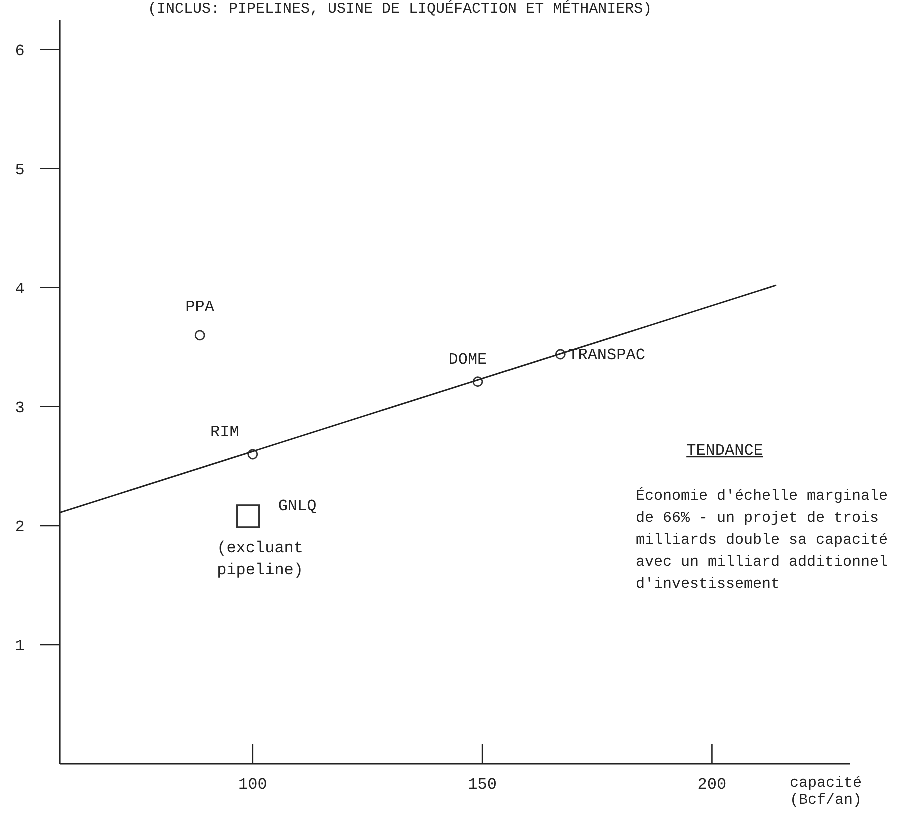 The width and height of the screenshot is (898, 821). What do you see at coordinates (482, 785) in the screenshot?
I see `x-tick-label: 150` at bounding box center [482, 785].